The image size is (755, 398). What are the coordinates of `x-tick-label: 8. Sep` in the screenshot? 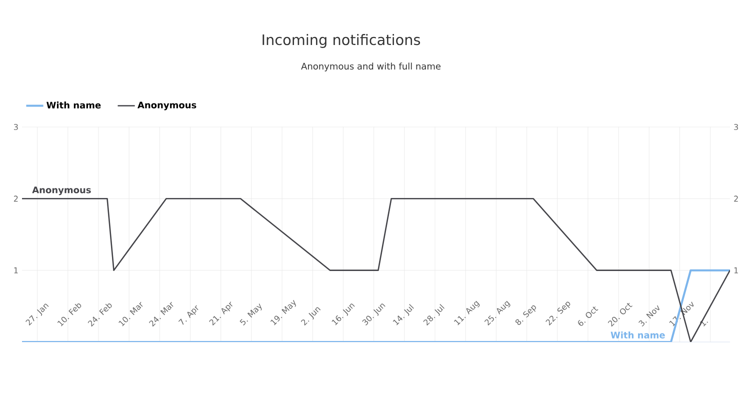 It's located at (525, 315).